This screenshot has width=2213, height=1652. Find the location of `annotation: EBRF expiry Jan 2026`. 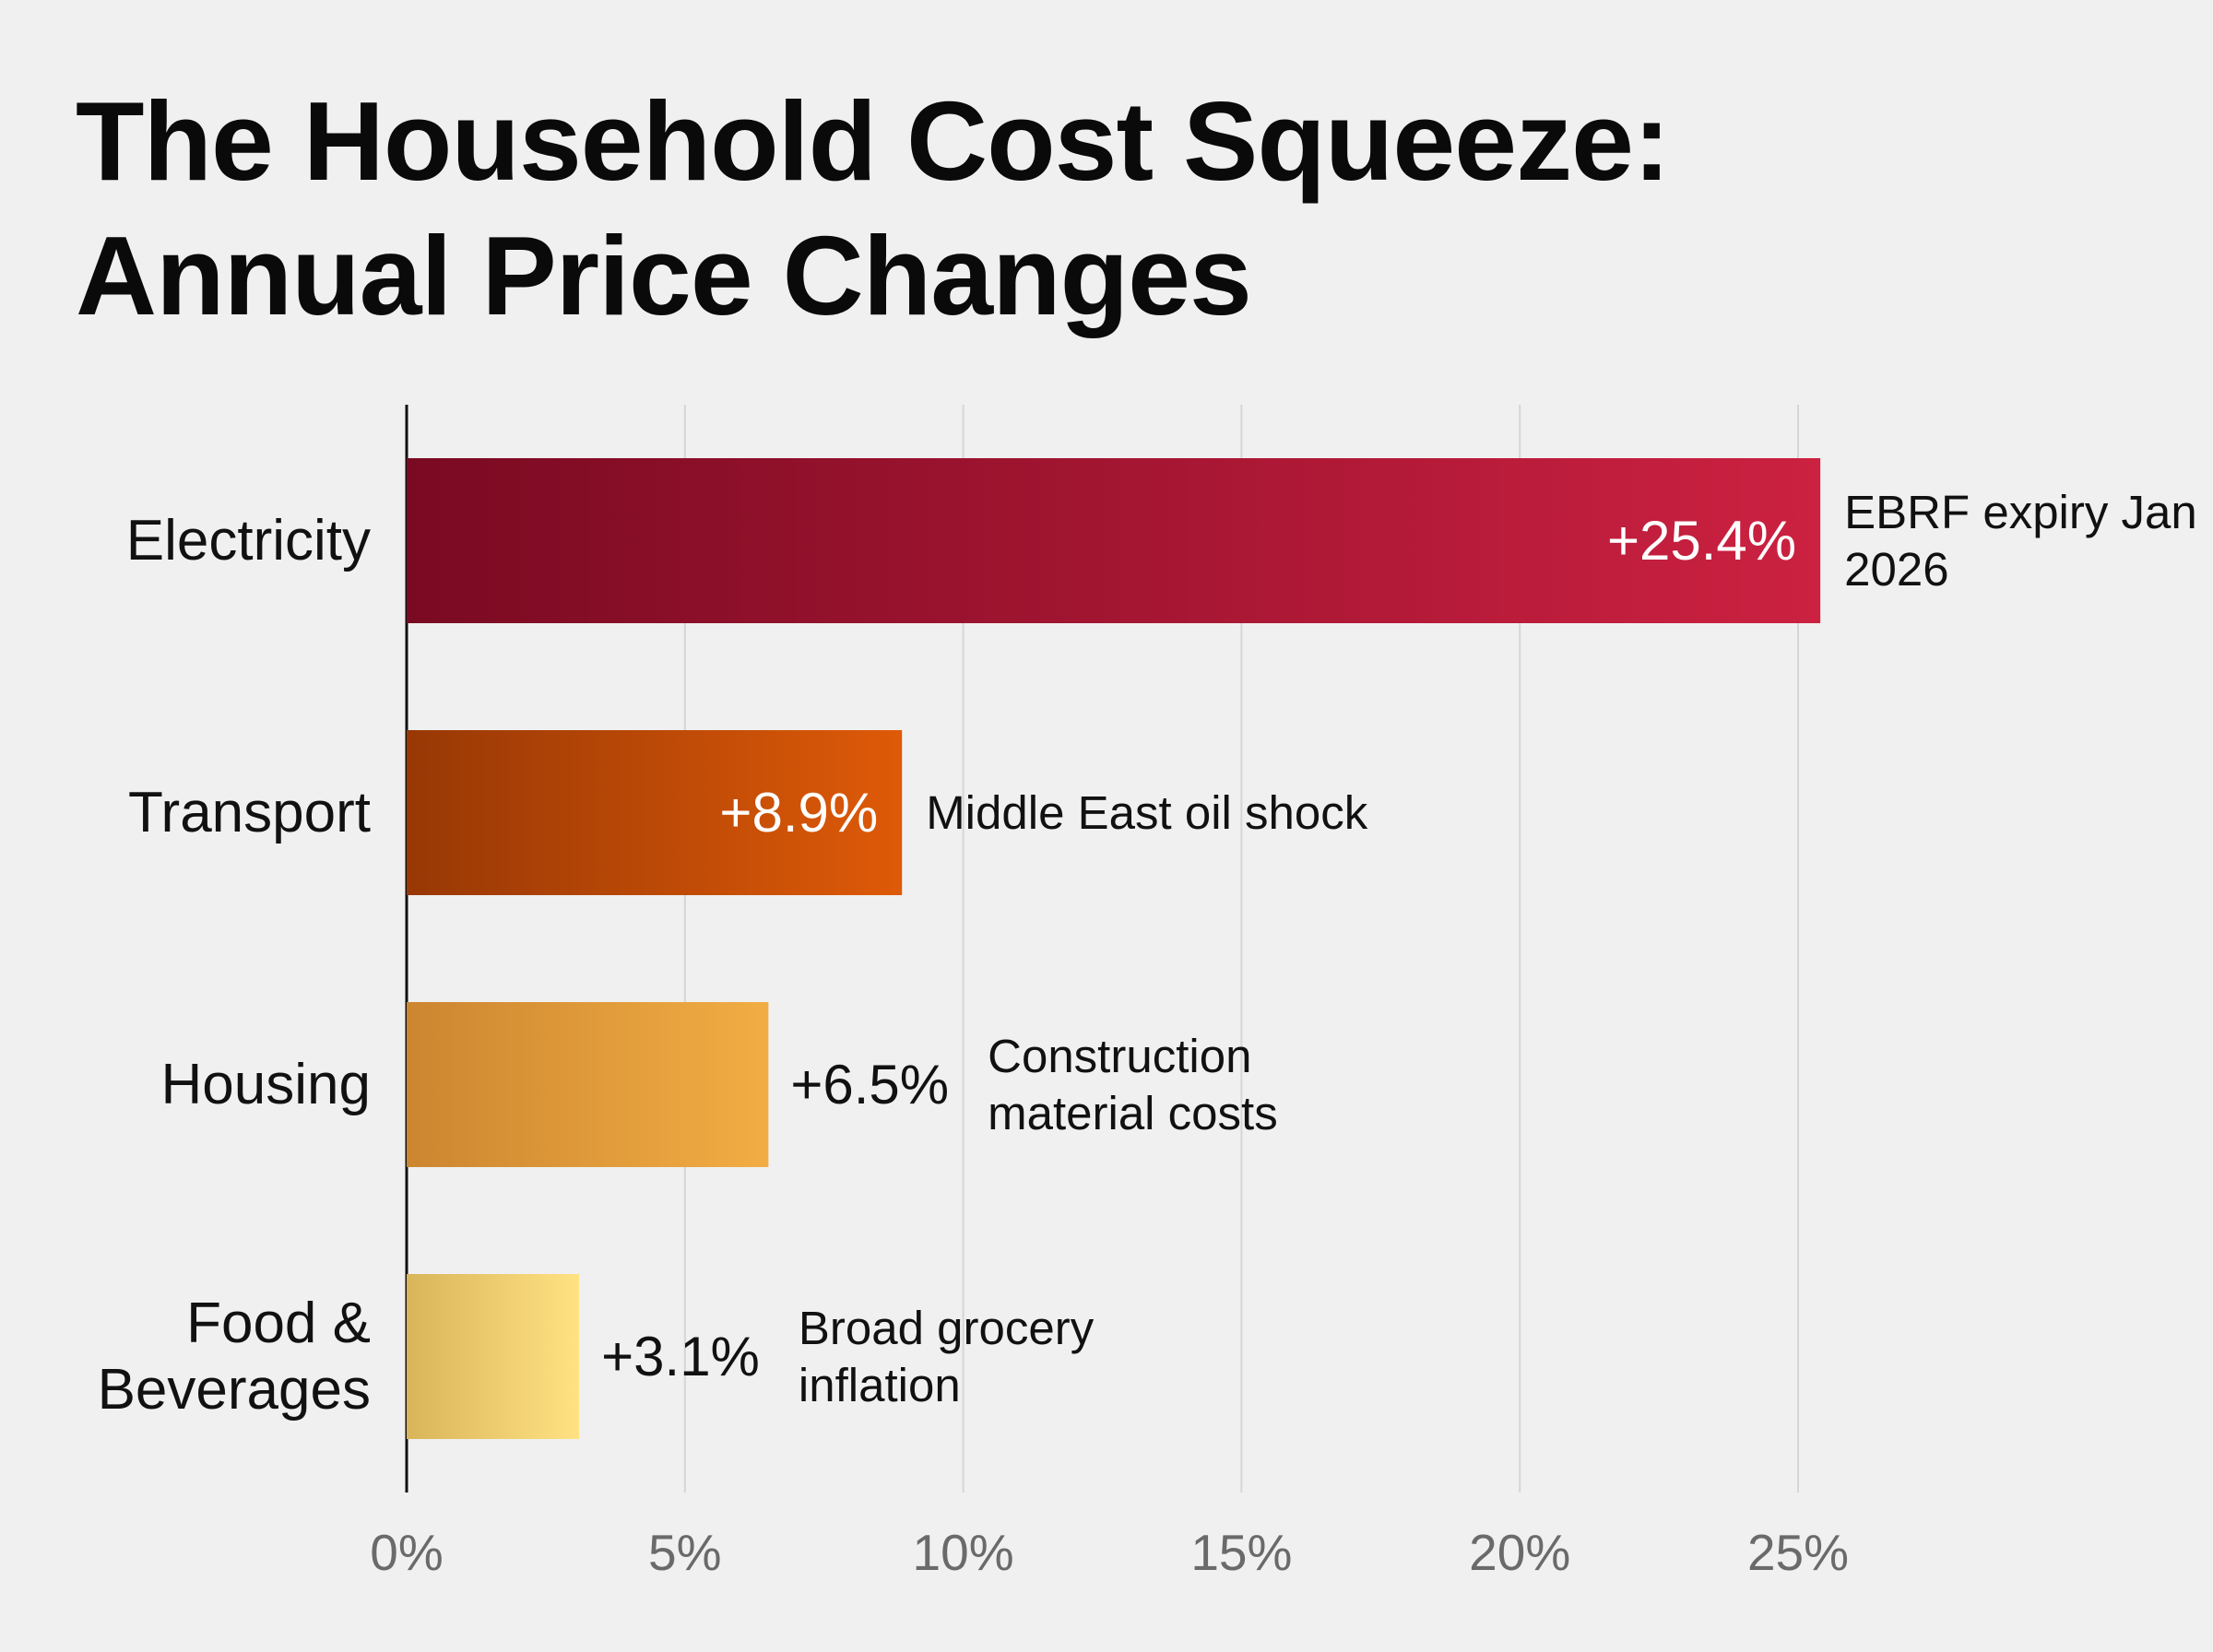

annotation: EBRF expiry Jan 2026 is located at coordinates (2028, 541).